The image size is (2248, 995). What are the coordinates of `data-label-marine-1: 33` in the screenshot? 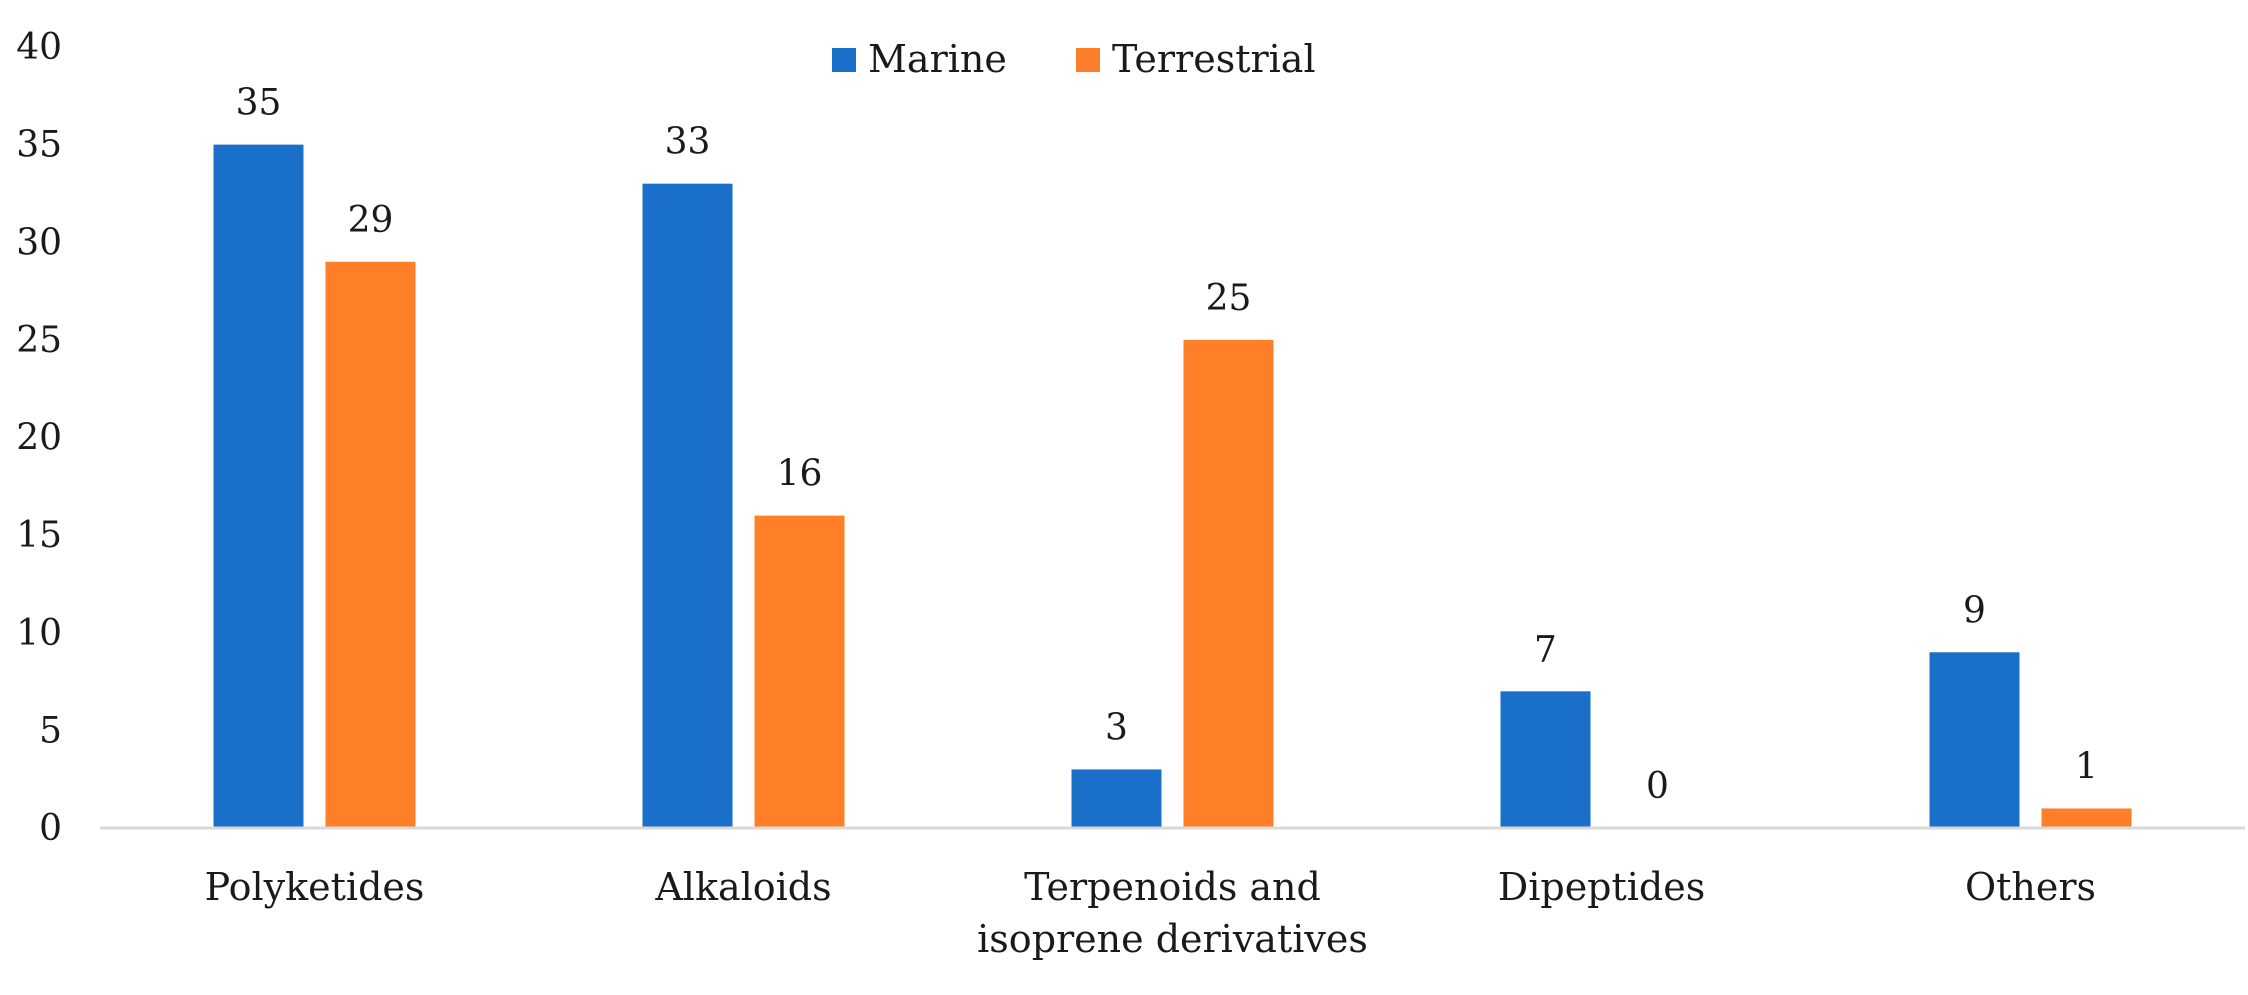 It's located at (688, 142).